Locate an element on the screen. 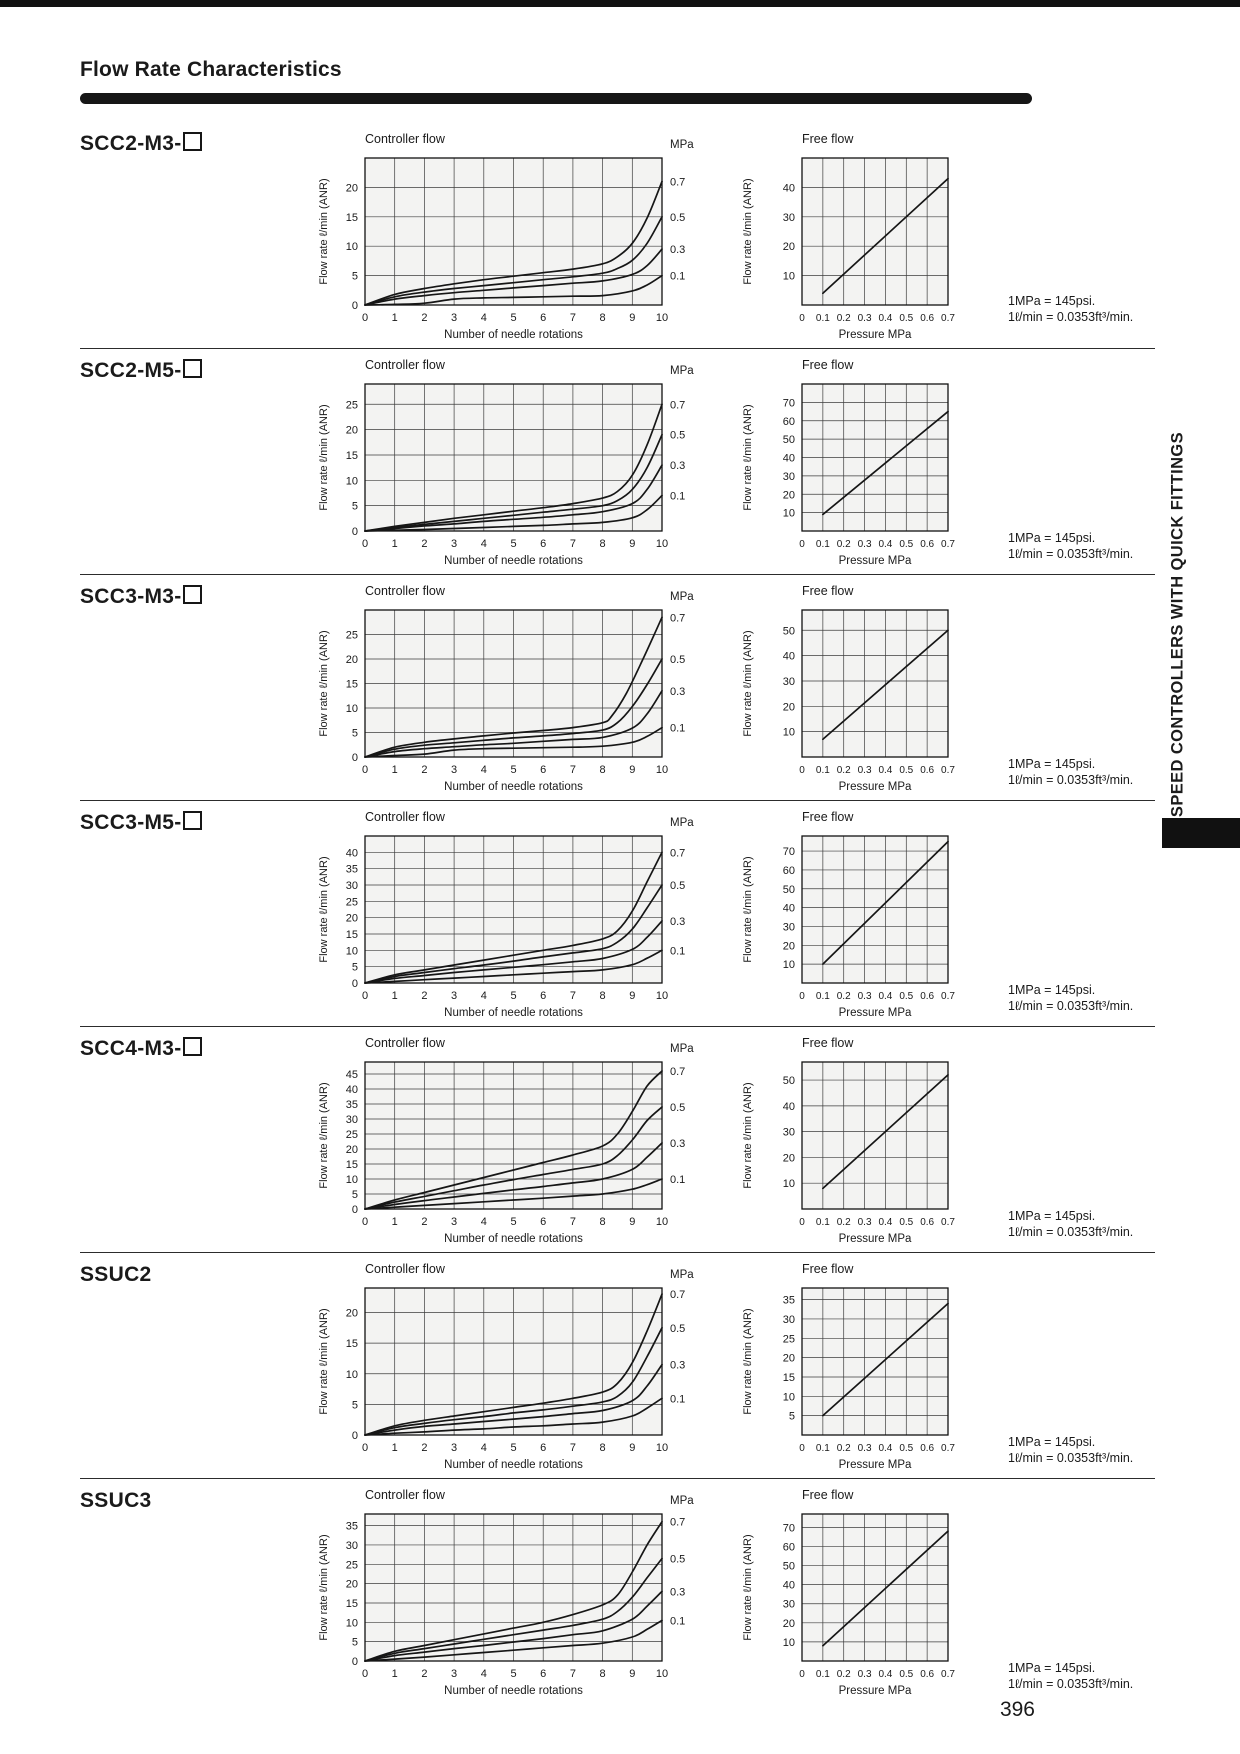 Image resolution: width=1240 pixels, height=1754 pixels. svg-text: 6 is located at coordinates (543, 1448).